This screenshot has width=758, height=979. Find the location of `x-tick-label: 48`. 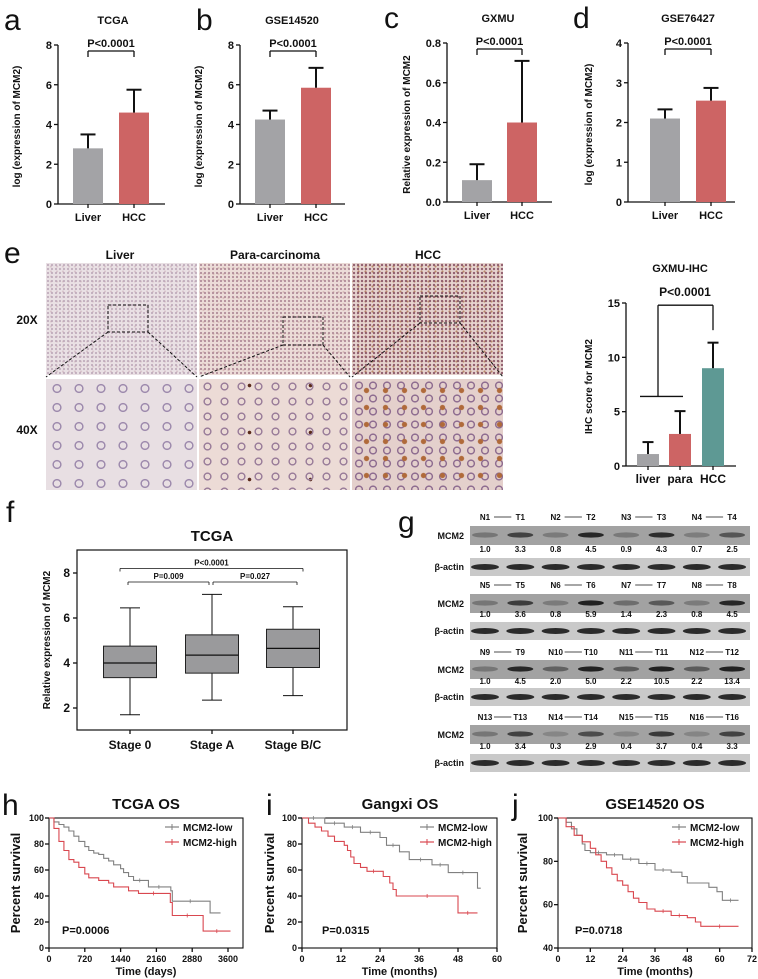

x-tick-label: 48 is located at coordinates (687, 959).